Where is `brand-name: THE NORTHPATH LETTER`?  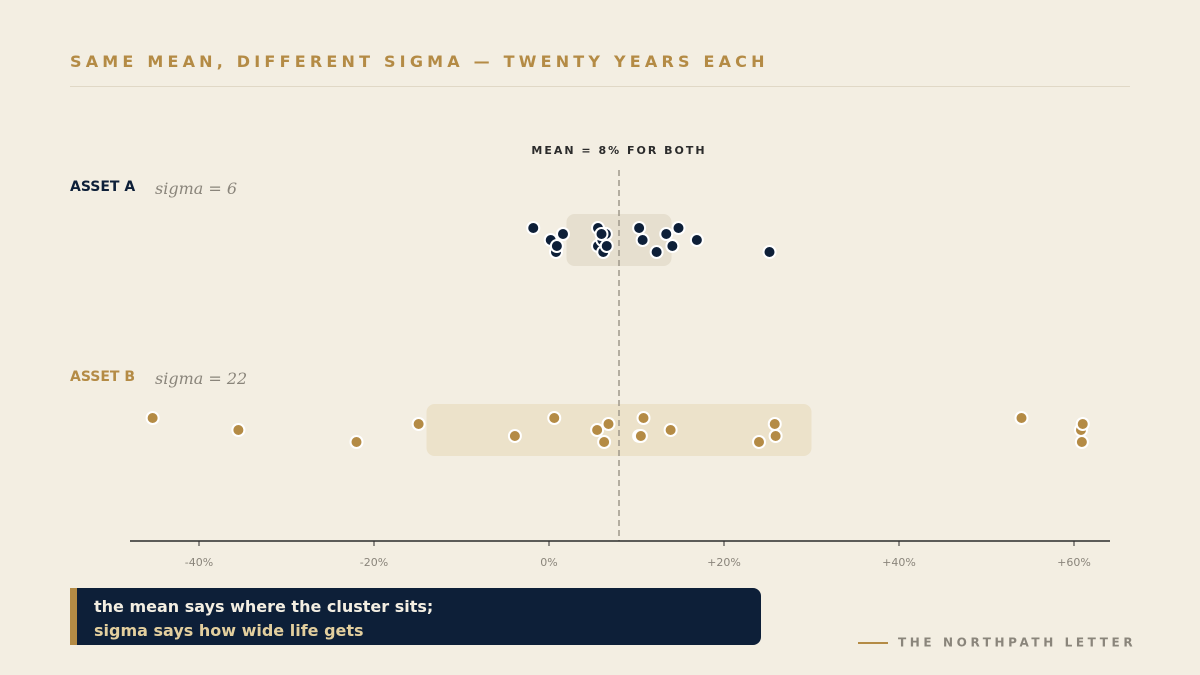
brand-name: THE NORTHPATH LETTER is located at coordinates (1017, 642).